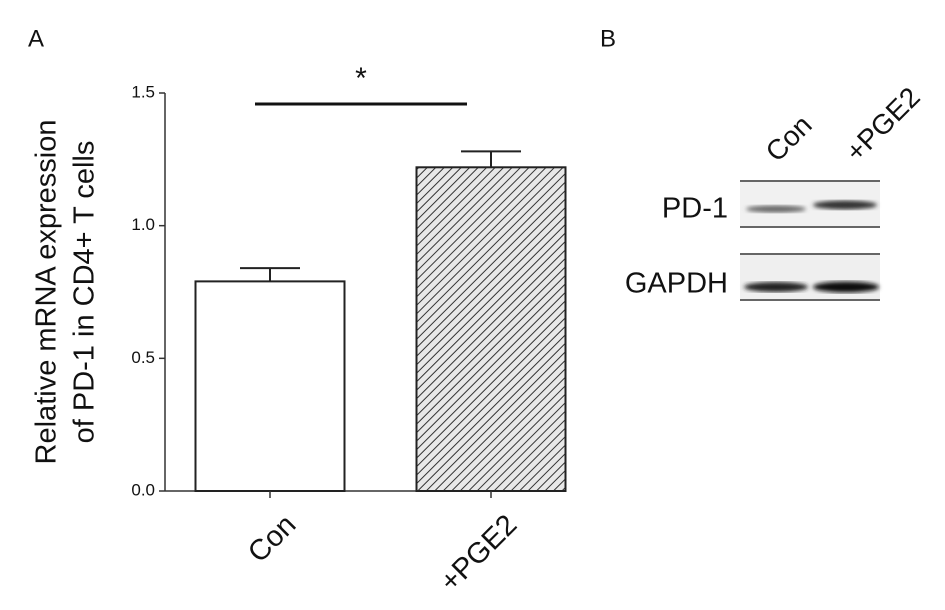 Image resolution: width=945 pixels, height=610 pixels. Describe the element at coordinates (361, 78) in the screenshot. I see `significance-mark: *` at that location.